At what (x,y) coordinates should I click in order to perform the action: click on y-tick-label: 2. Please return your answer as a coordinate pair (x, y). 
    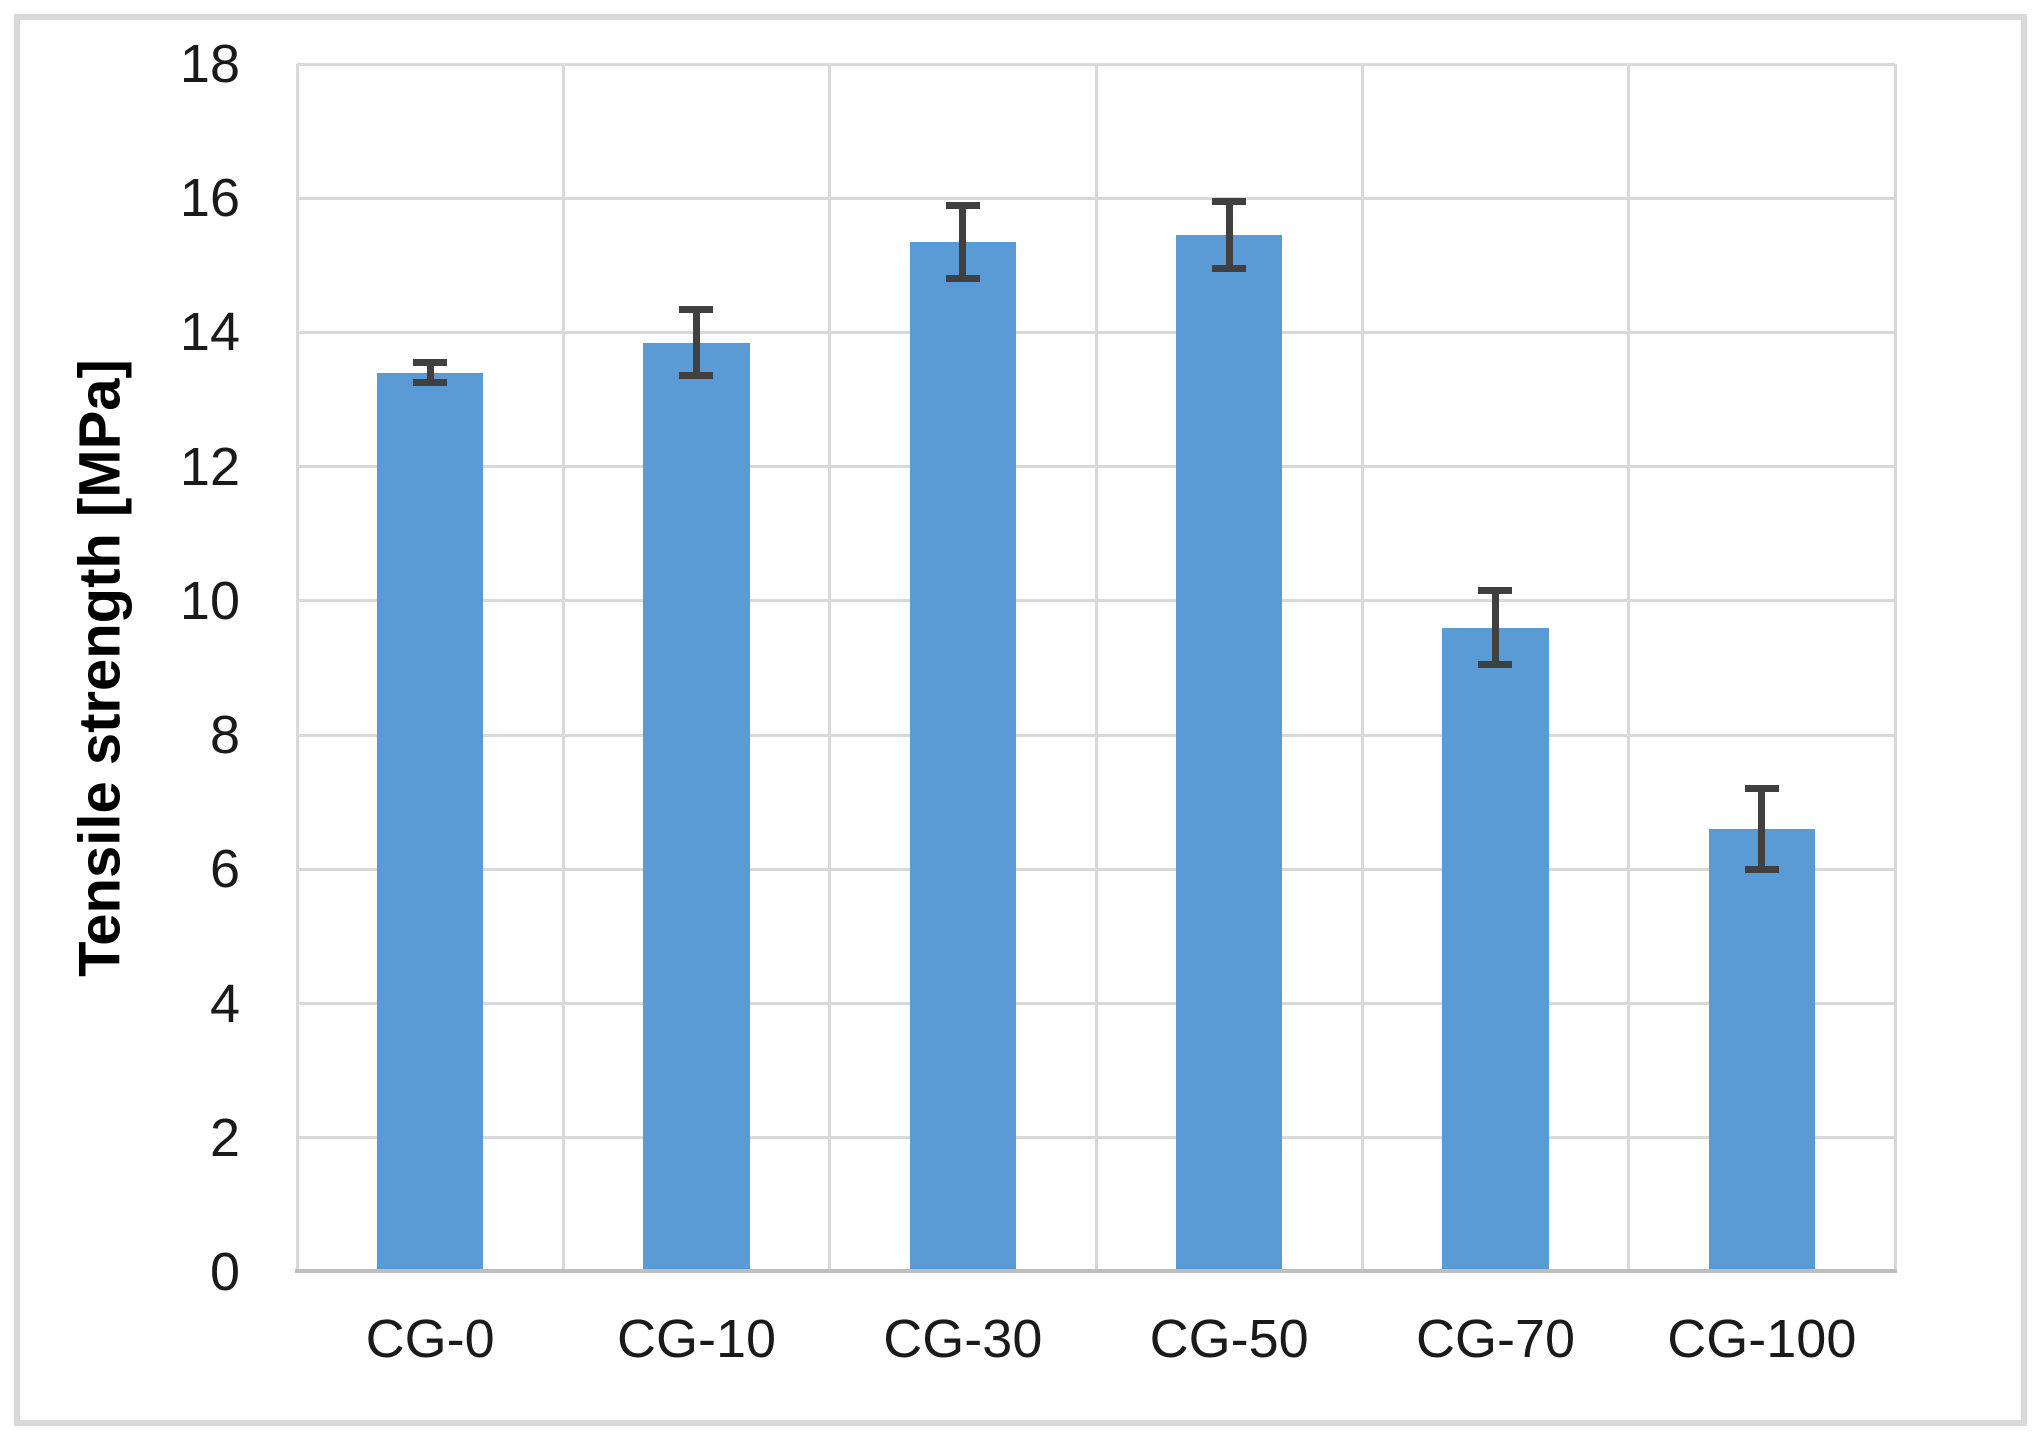
    Looking at the image, I should click on (224, 1137).